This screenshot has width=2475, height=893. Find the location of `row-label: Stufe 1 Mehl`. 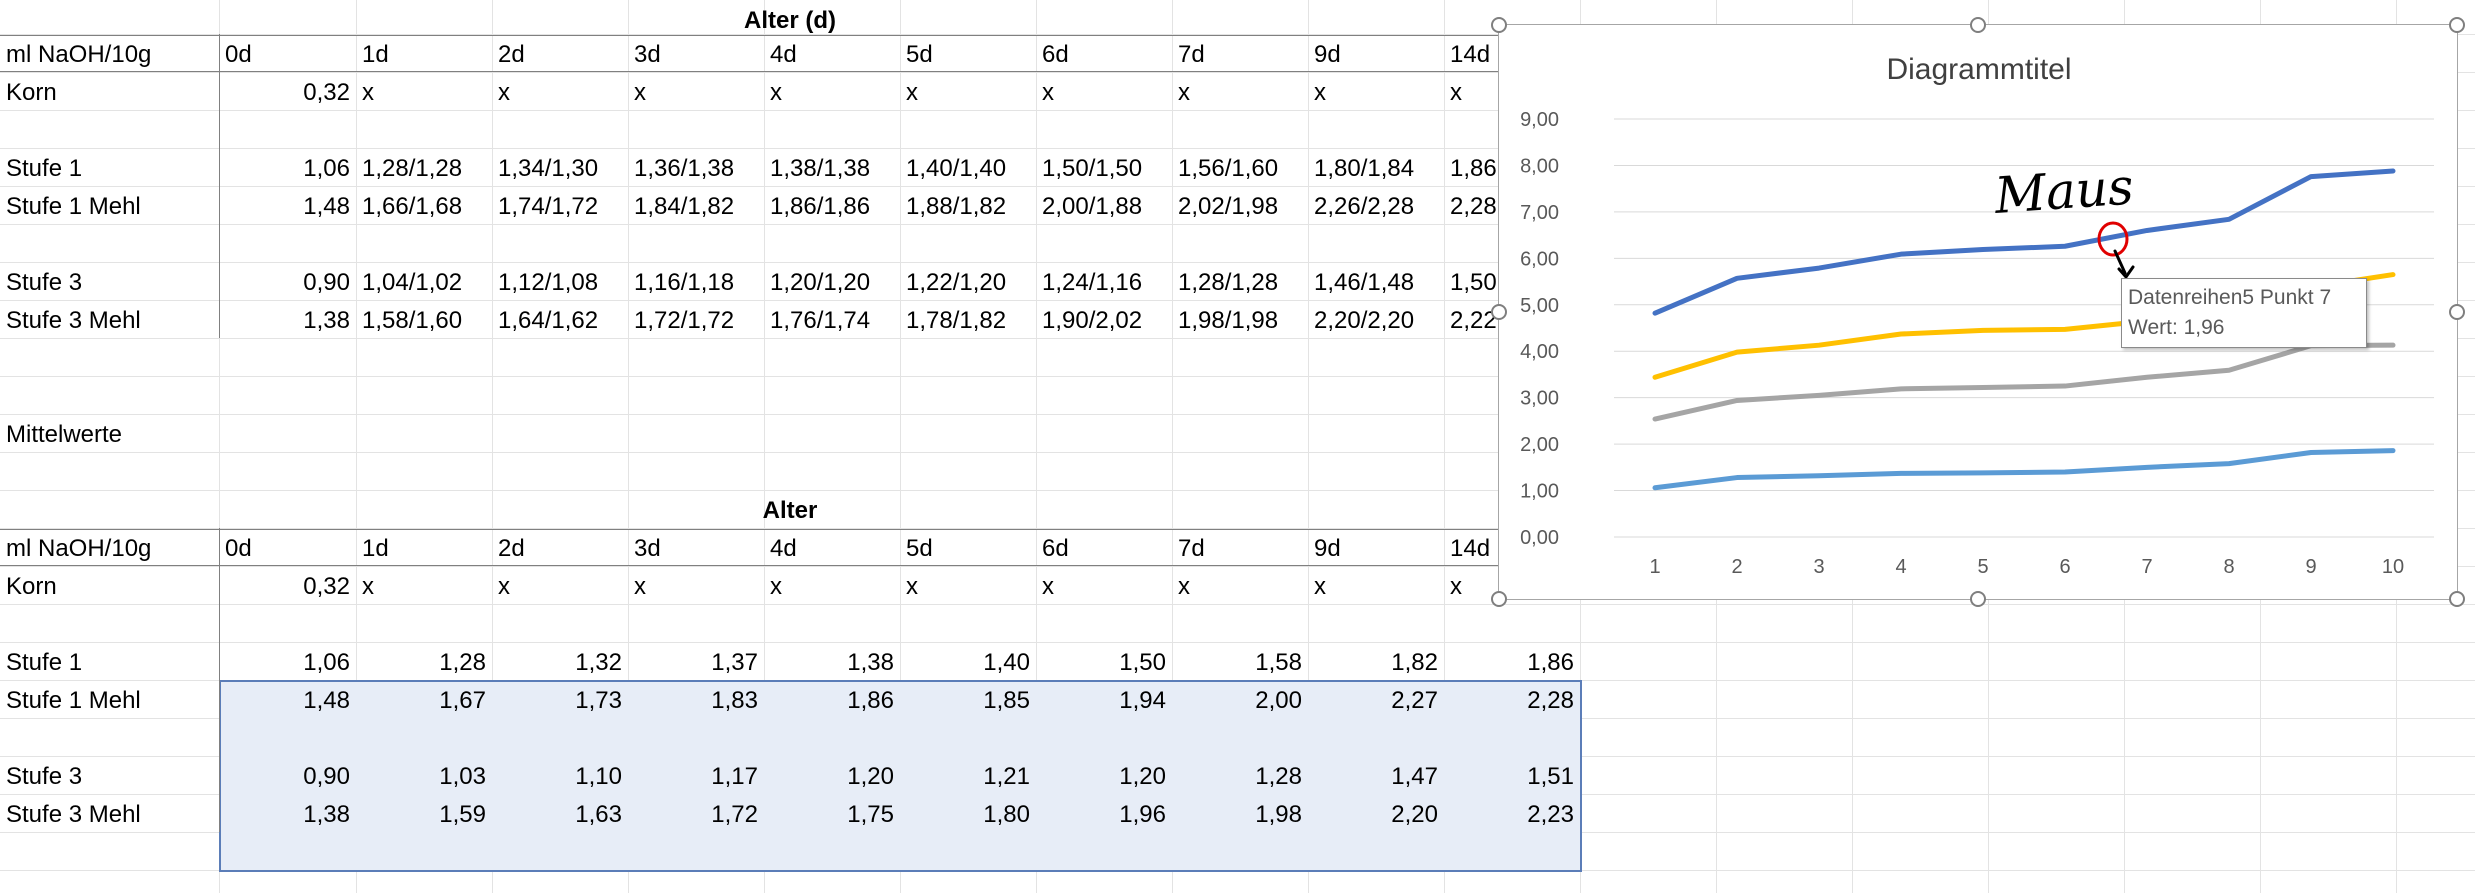

row-label: Stufe 1 Mehl is located at coordinates (73, 700).